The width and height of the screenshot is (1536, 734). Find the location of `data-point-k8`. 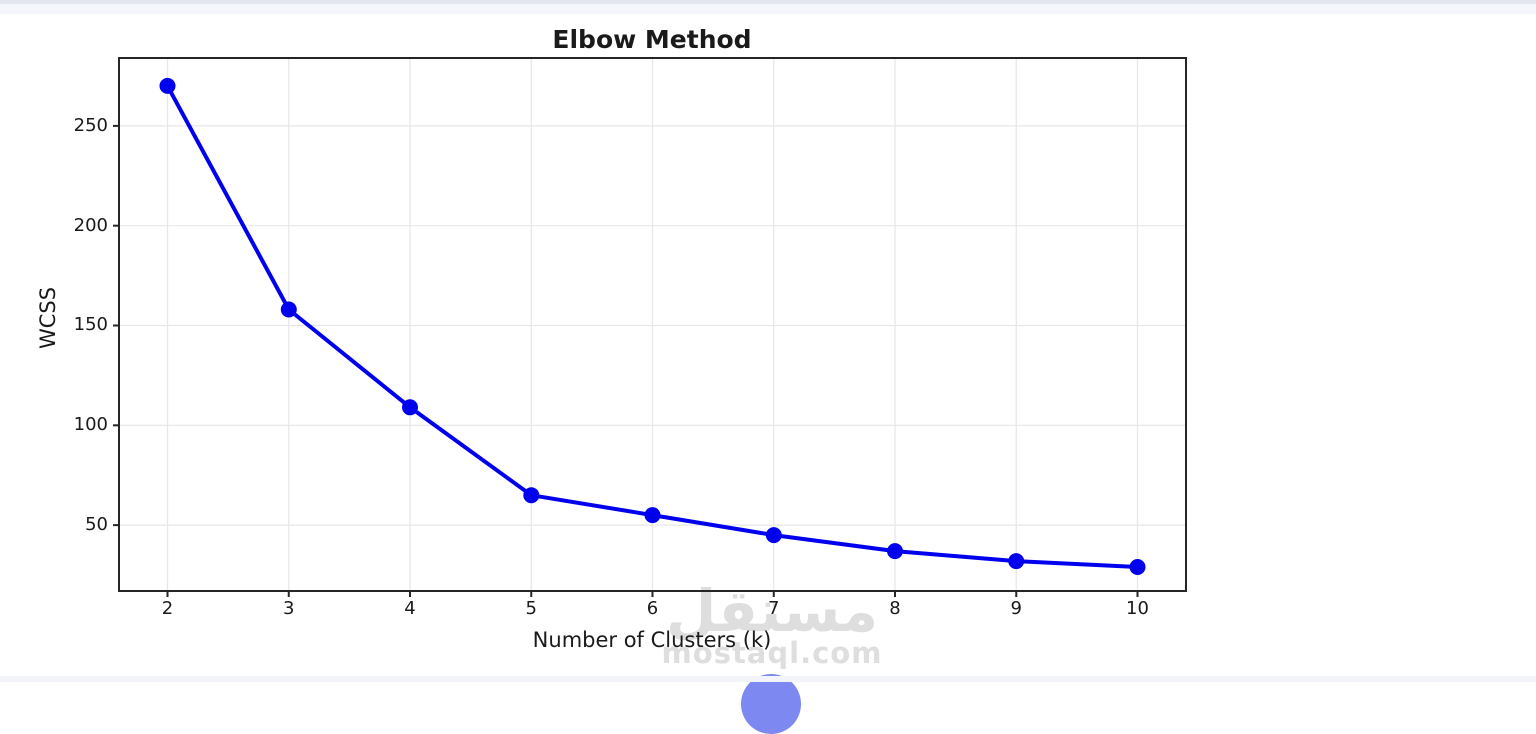

data-point-k8 is located at coordinates (895, 551).